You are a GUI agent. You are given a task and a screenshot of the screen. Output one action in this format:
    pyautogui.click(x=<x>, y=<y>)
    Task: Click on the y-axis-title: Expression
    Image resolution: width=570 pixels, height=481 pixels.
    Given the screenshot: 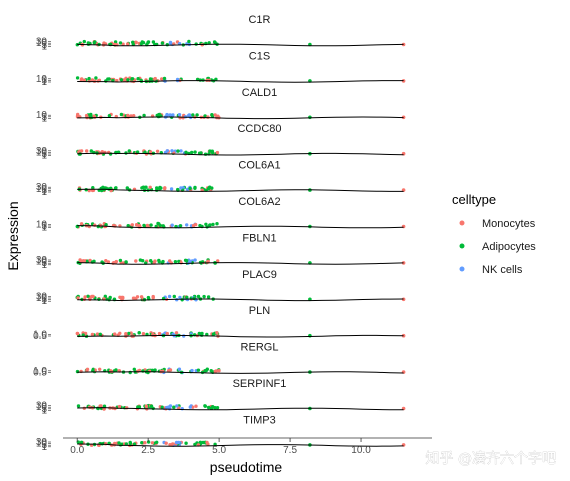 What is the action you would take?
    pyautogui.click(x=13, y=235)
    